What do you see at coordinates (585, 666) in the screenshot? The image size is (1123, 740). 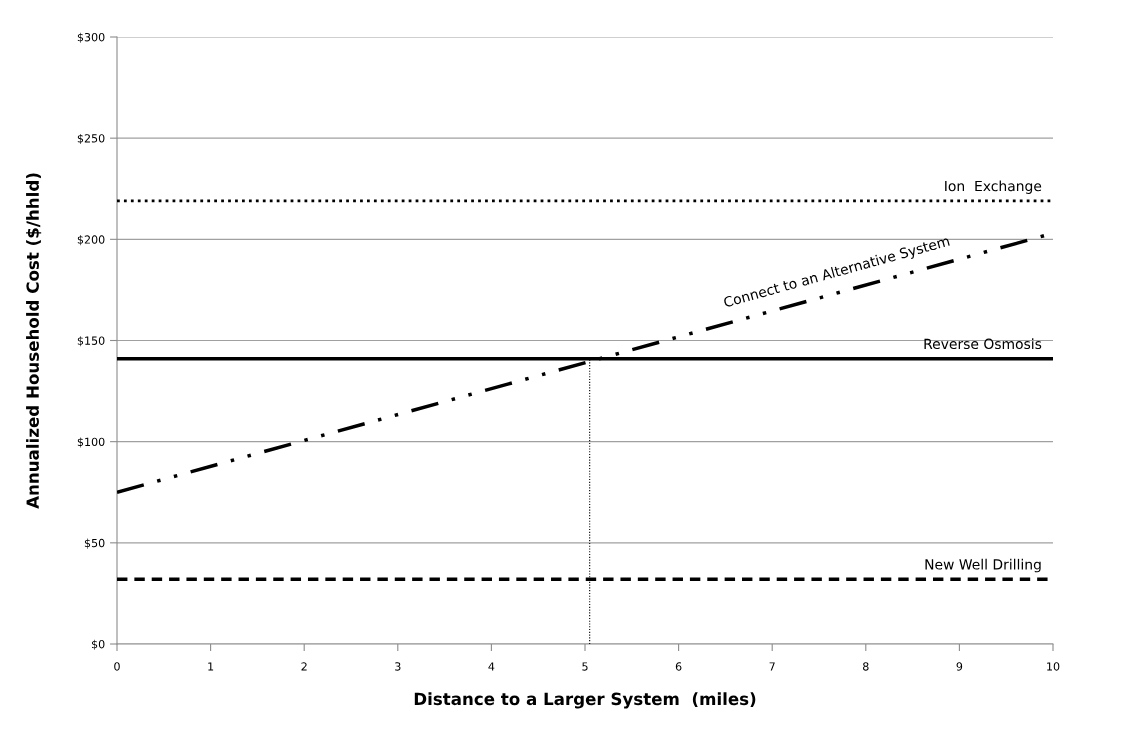 I see `x-tick-label: 5` at bounding box center [585, 666].